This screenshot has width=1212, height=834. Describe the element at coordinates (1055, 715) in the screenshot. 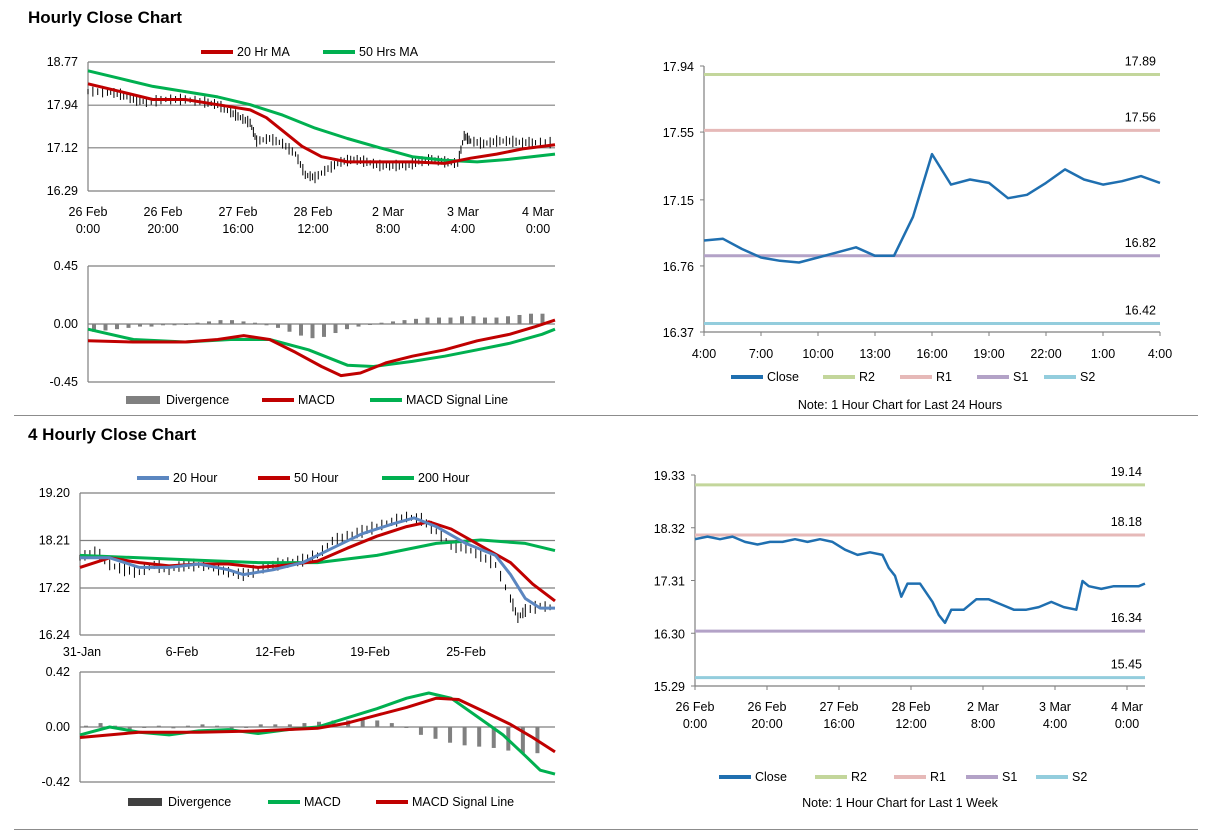

I see `last-week-x-tick-label: 3 Mar 4:00` at that location.